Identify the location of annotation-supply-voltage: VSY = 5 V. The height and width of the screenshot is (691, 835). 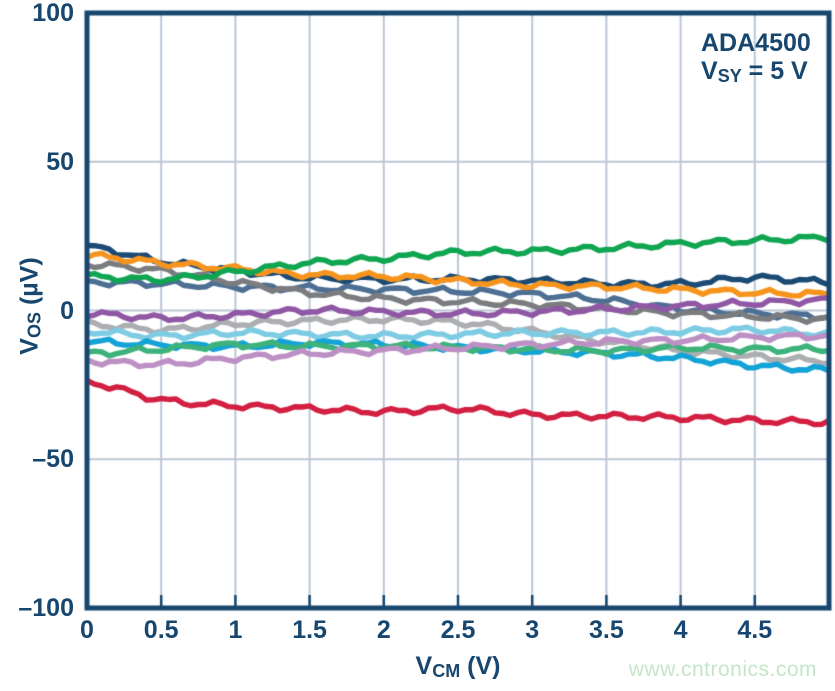
(756, 72).